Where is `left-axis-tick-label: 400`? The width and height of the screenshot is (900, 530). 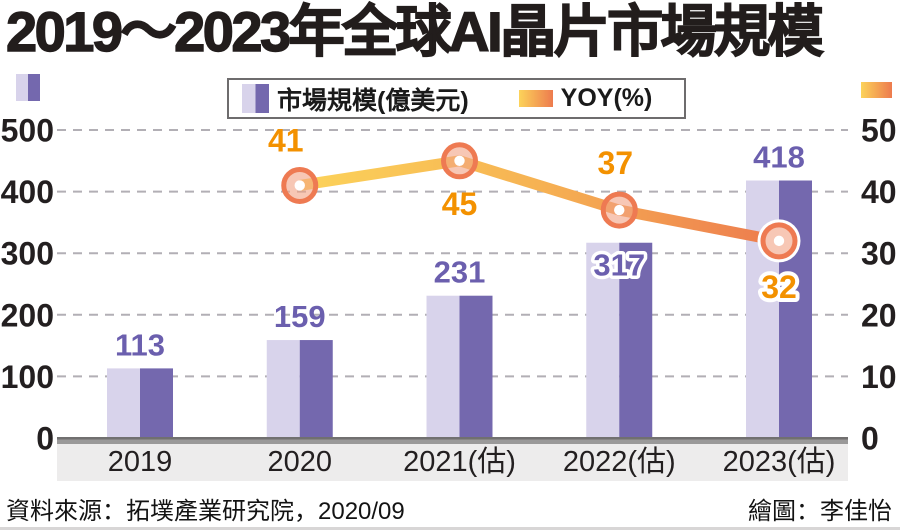 left-axis-tick-label: 400 is located at coordinates (27, 192).